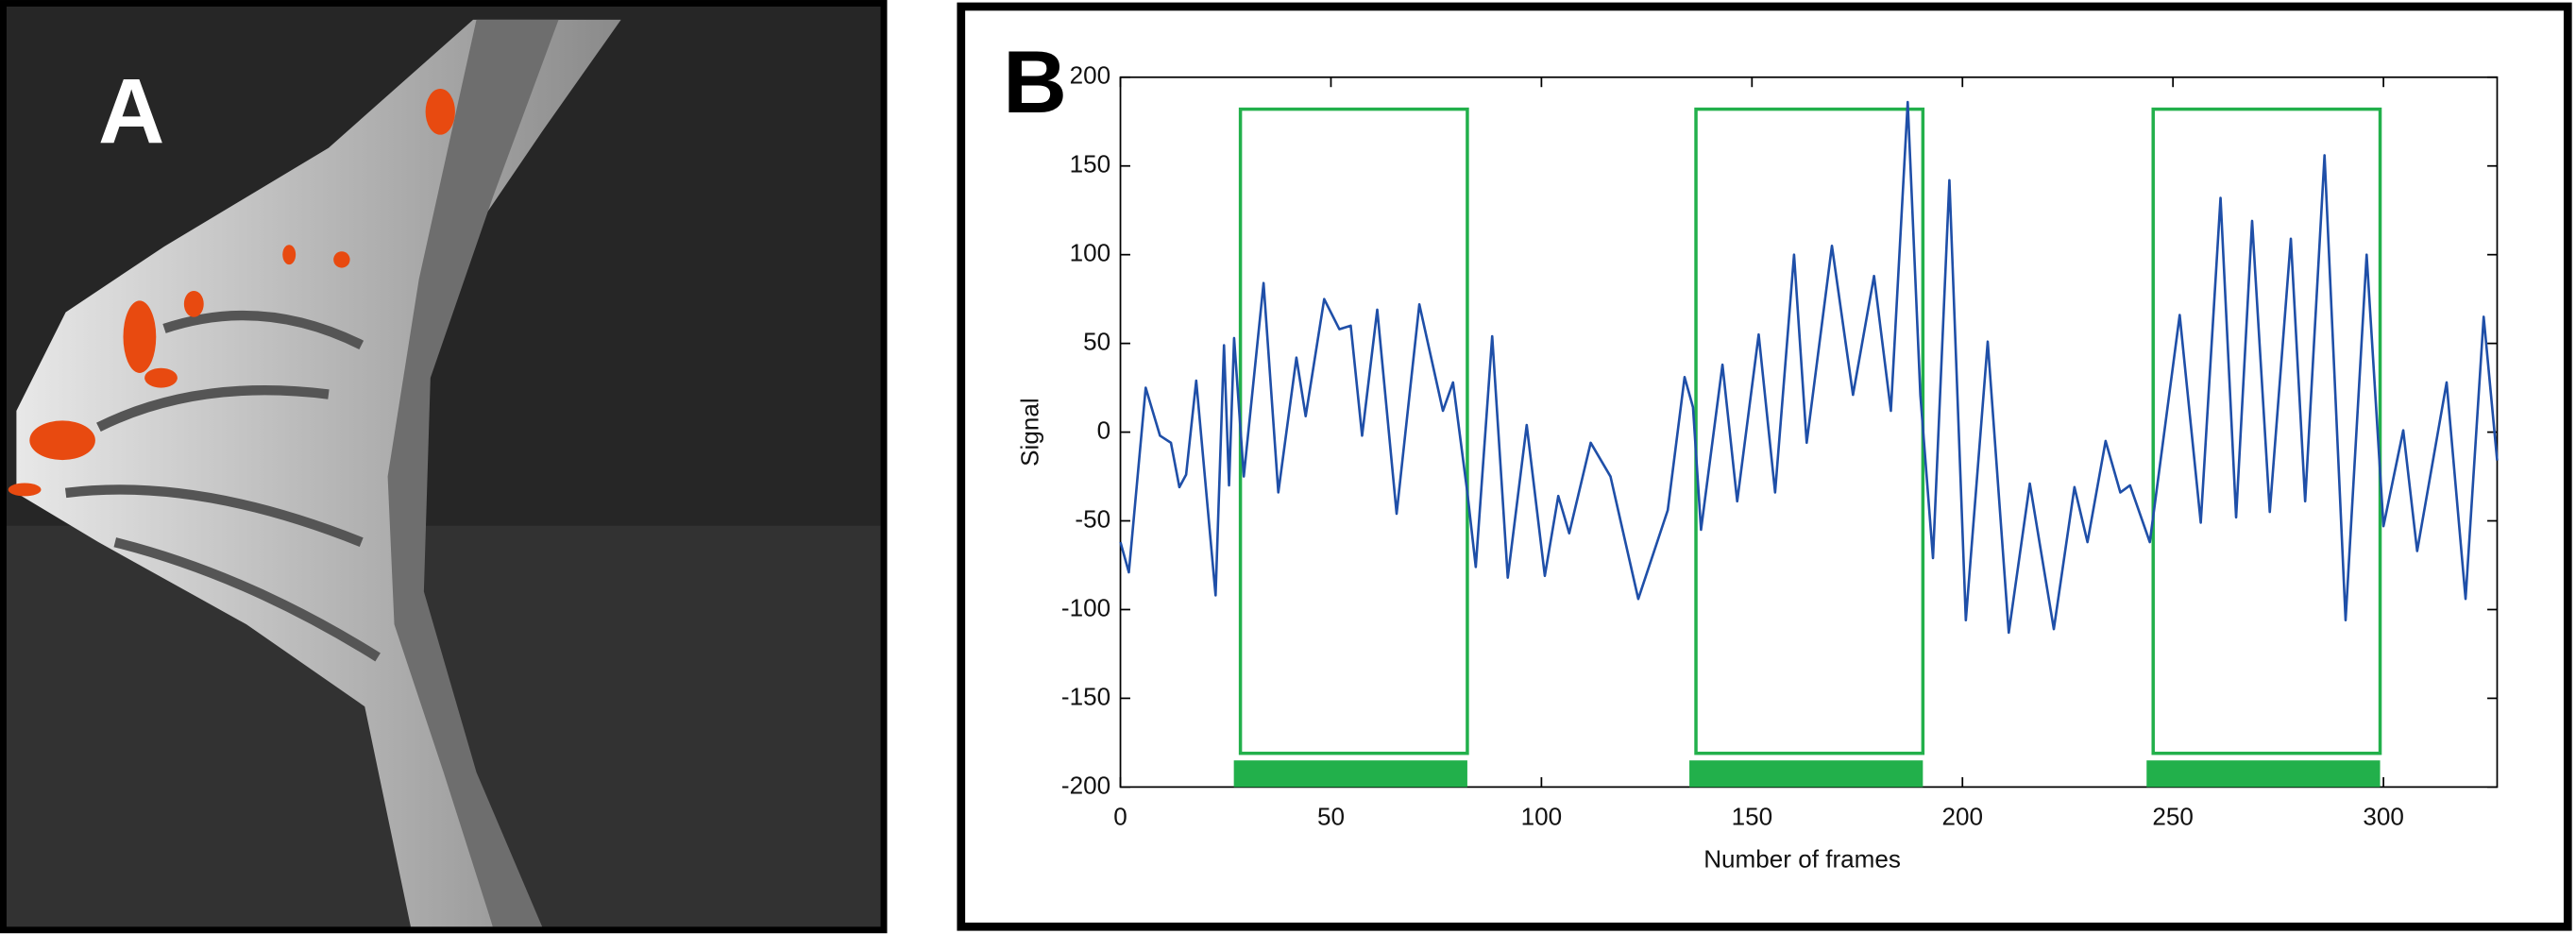  Describe the element at coordinates (2266, 431) in the screenshot. I see `stimulus-block` at that location.